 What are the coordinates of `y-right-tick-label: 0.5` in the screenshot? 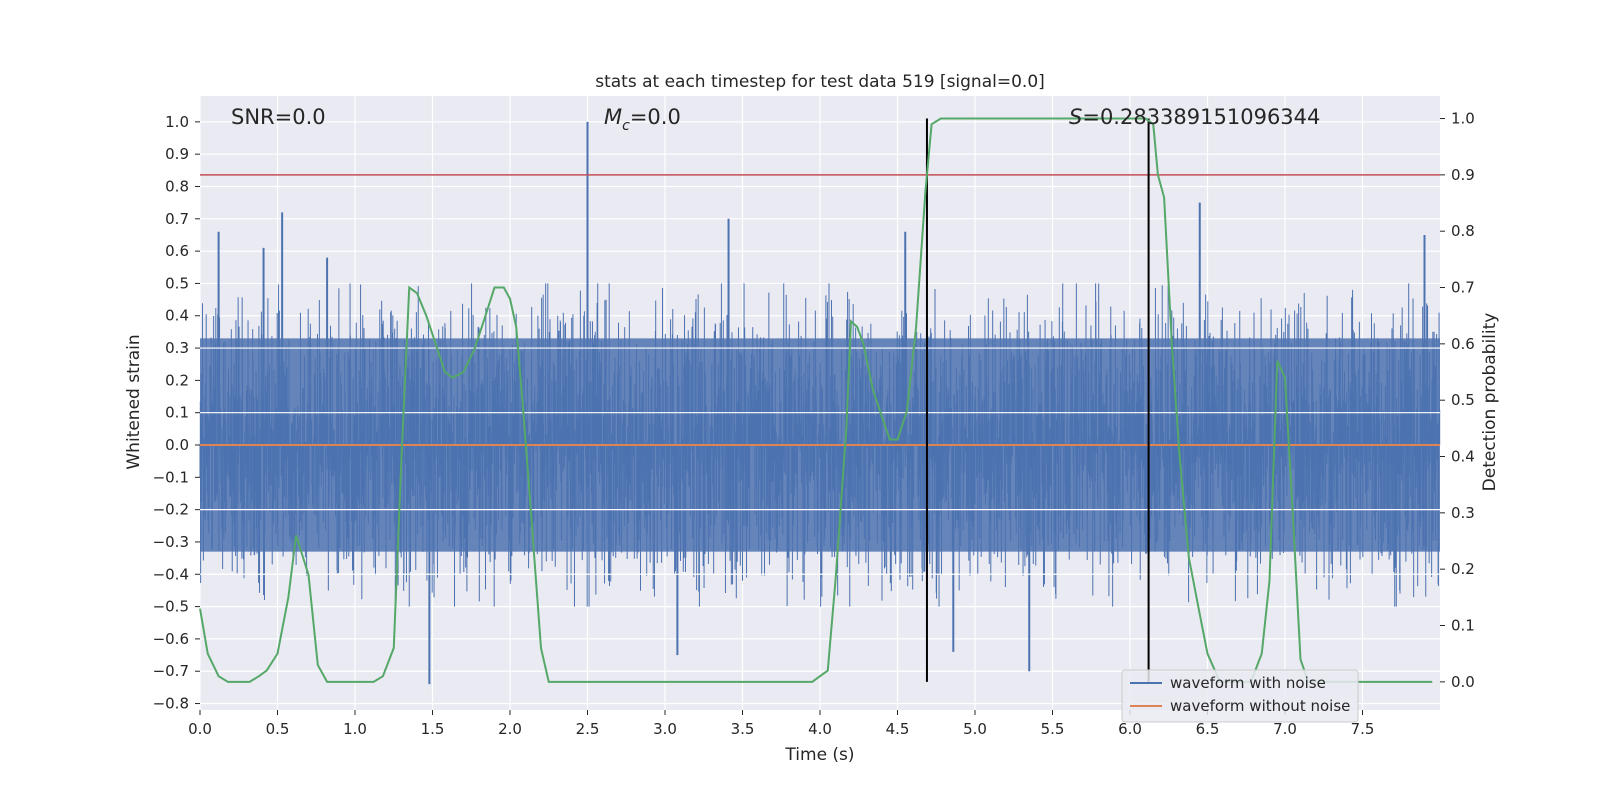 It's located at (1463, 400).